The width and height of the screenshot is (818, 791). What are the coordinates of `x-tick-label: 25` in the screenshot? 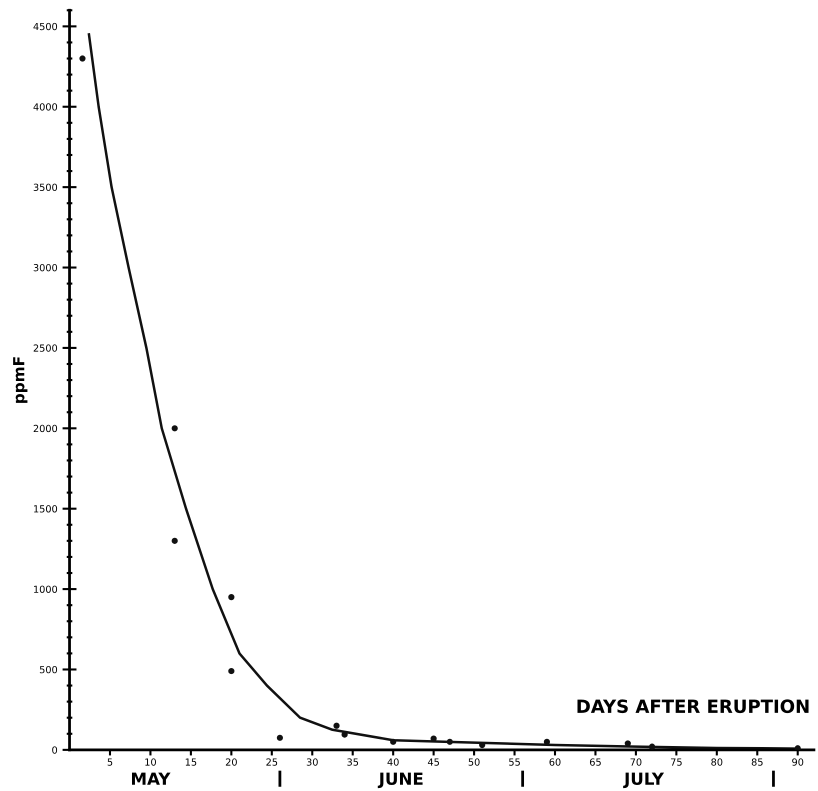 It's located at (272, 762).